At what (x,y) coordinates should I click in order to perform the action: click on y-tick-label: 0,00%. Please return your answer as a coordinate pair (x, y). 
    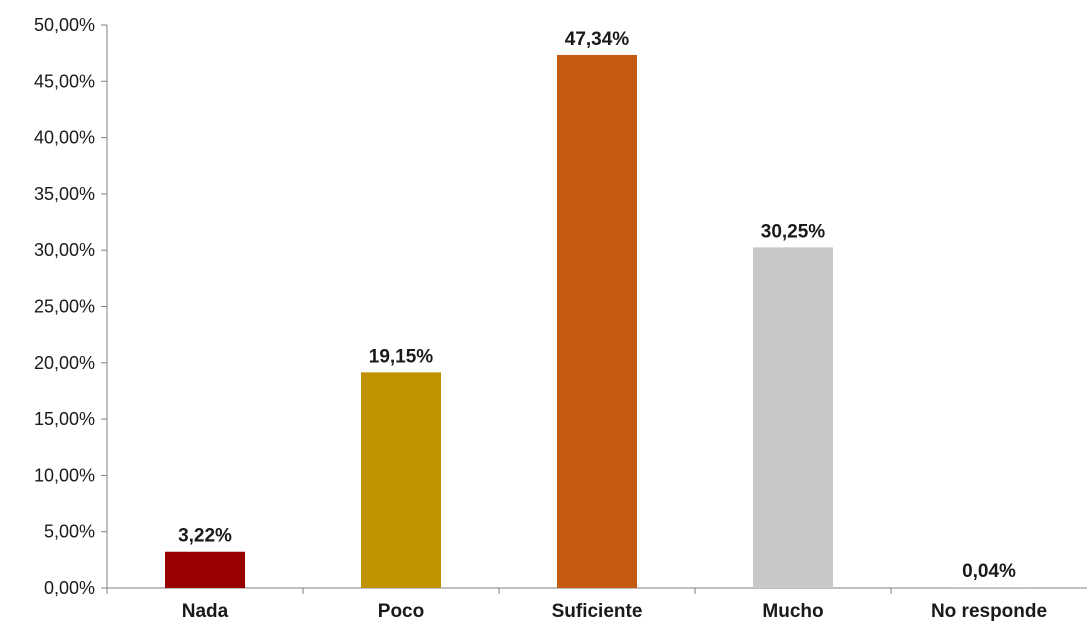
    Looking at the image, I should click on (69, 588).